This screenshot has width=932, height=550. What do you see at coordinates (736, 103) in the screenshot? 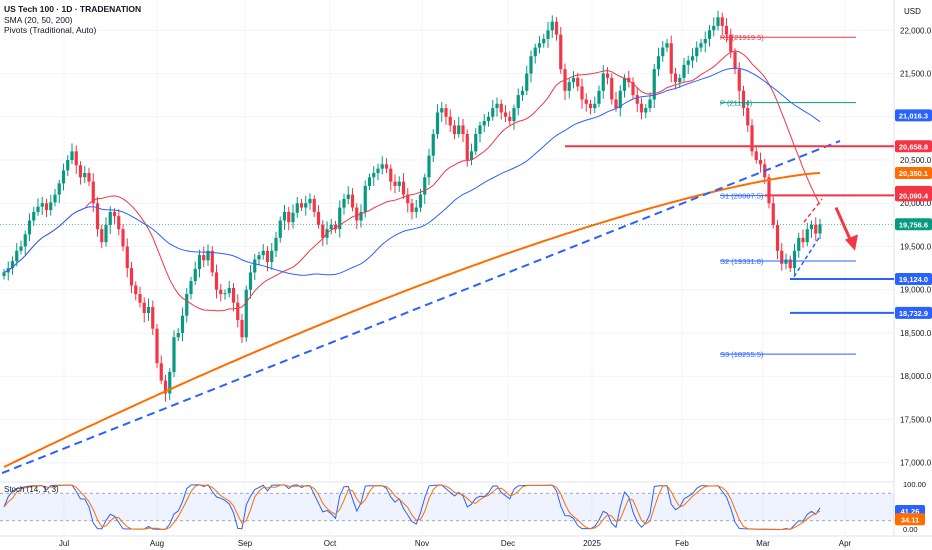
I see `pivot-label: P (21164)` at bounding box center [736, 103].